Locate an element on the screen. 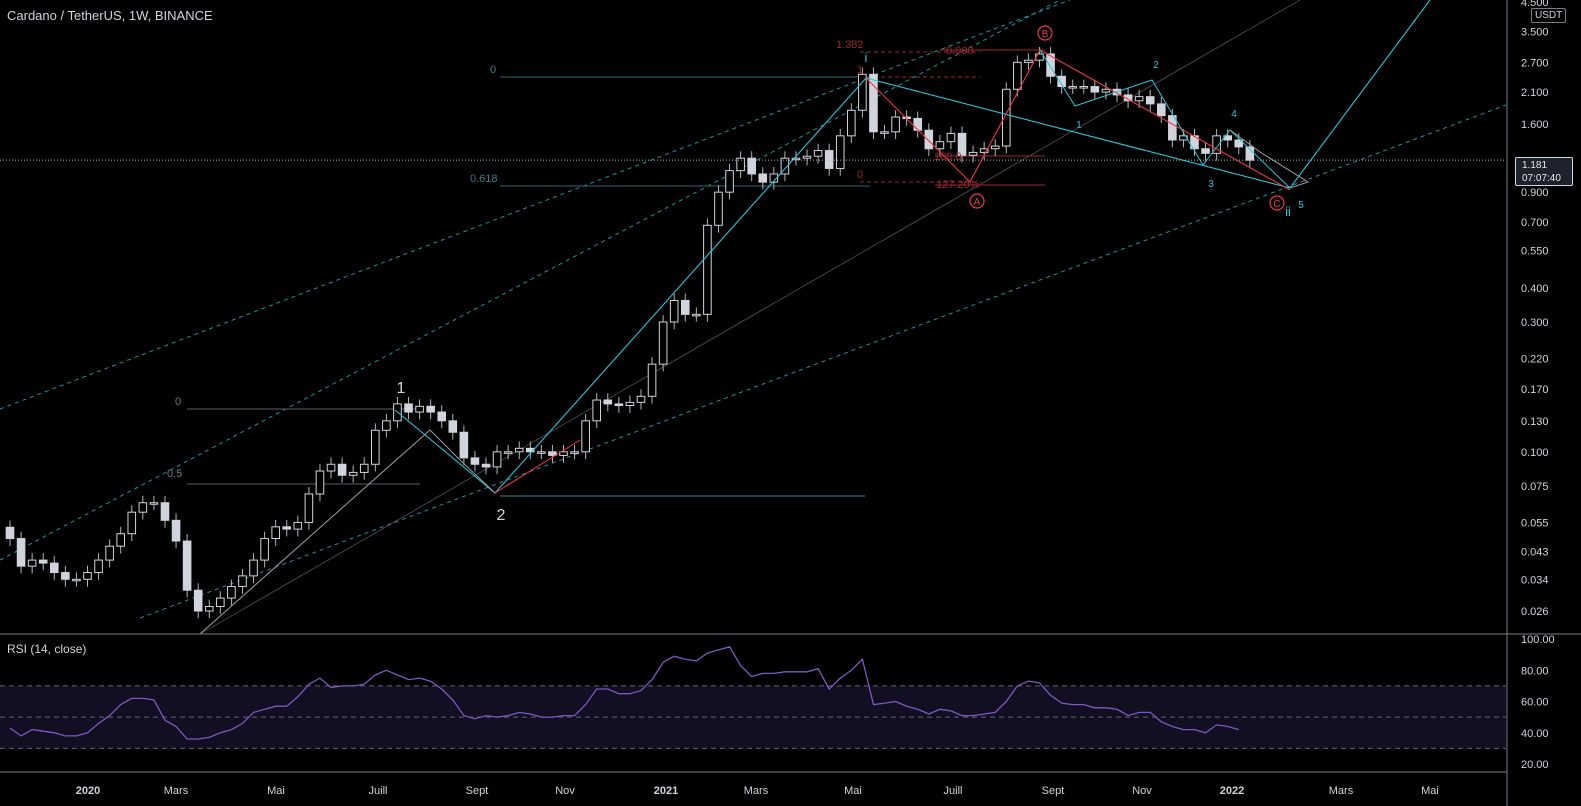  rsi-line is located at coordinates (624, 693).